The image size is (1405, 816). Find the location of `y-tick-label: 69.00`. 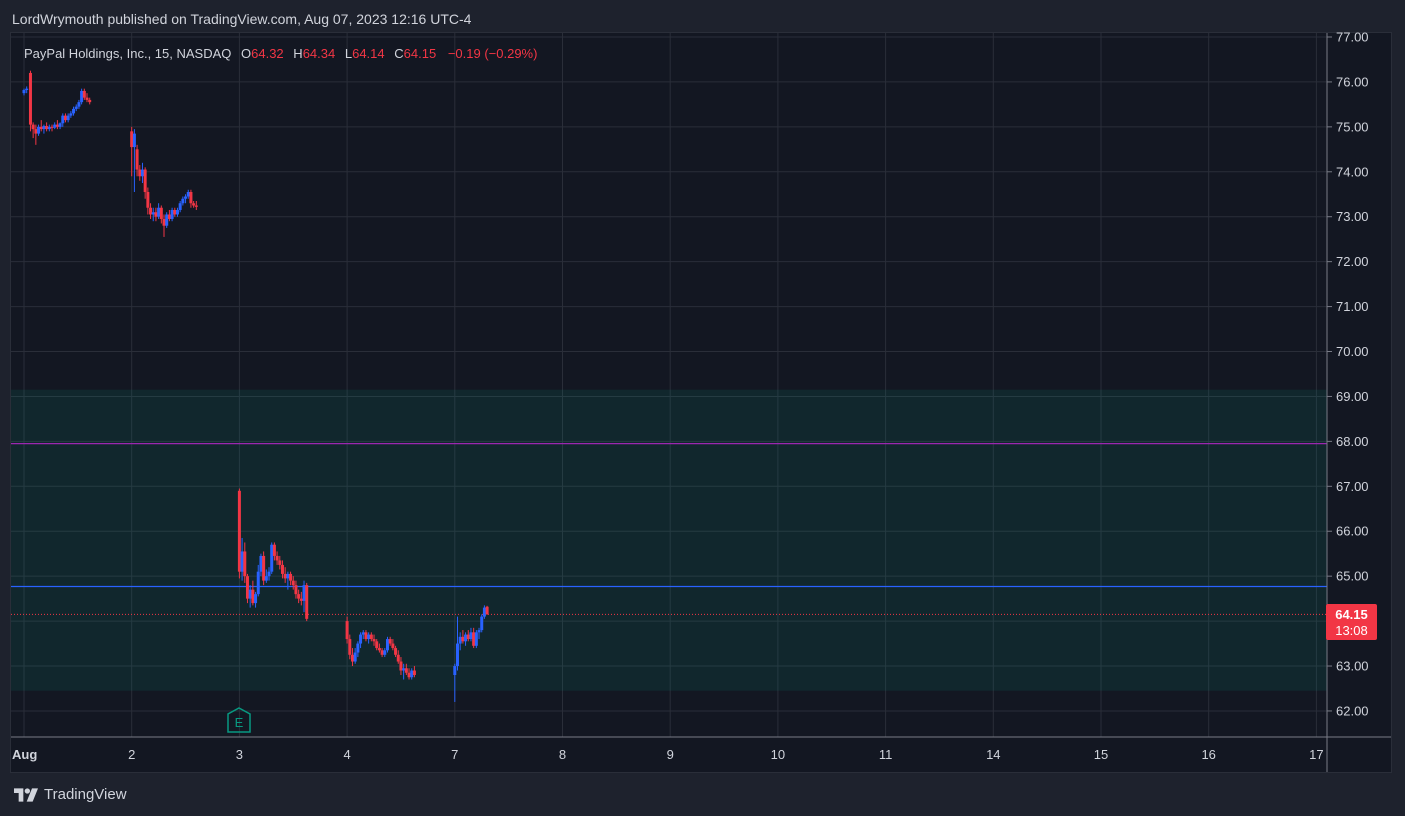

y-tick-label: 69.00 is located at coordinates (1352, 396).